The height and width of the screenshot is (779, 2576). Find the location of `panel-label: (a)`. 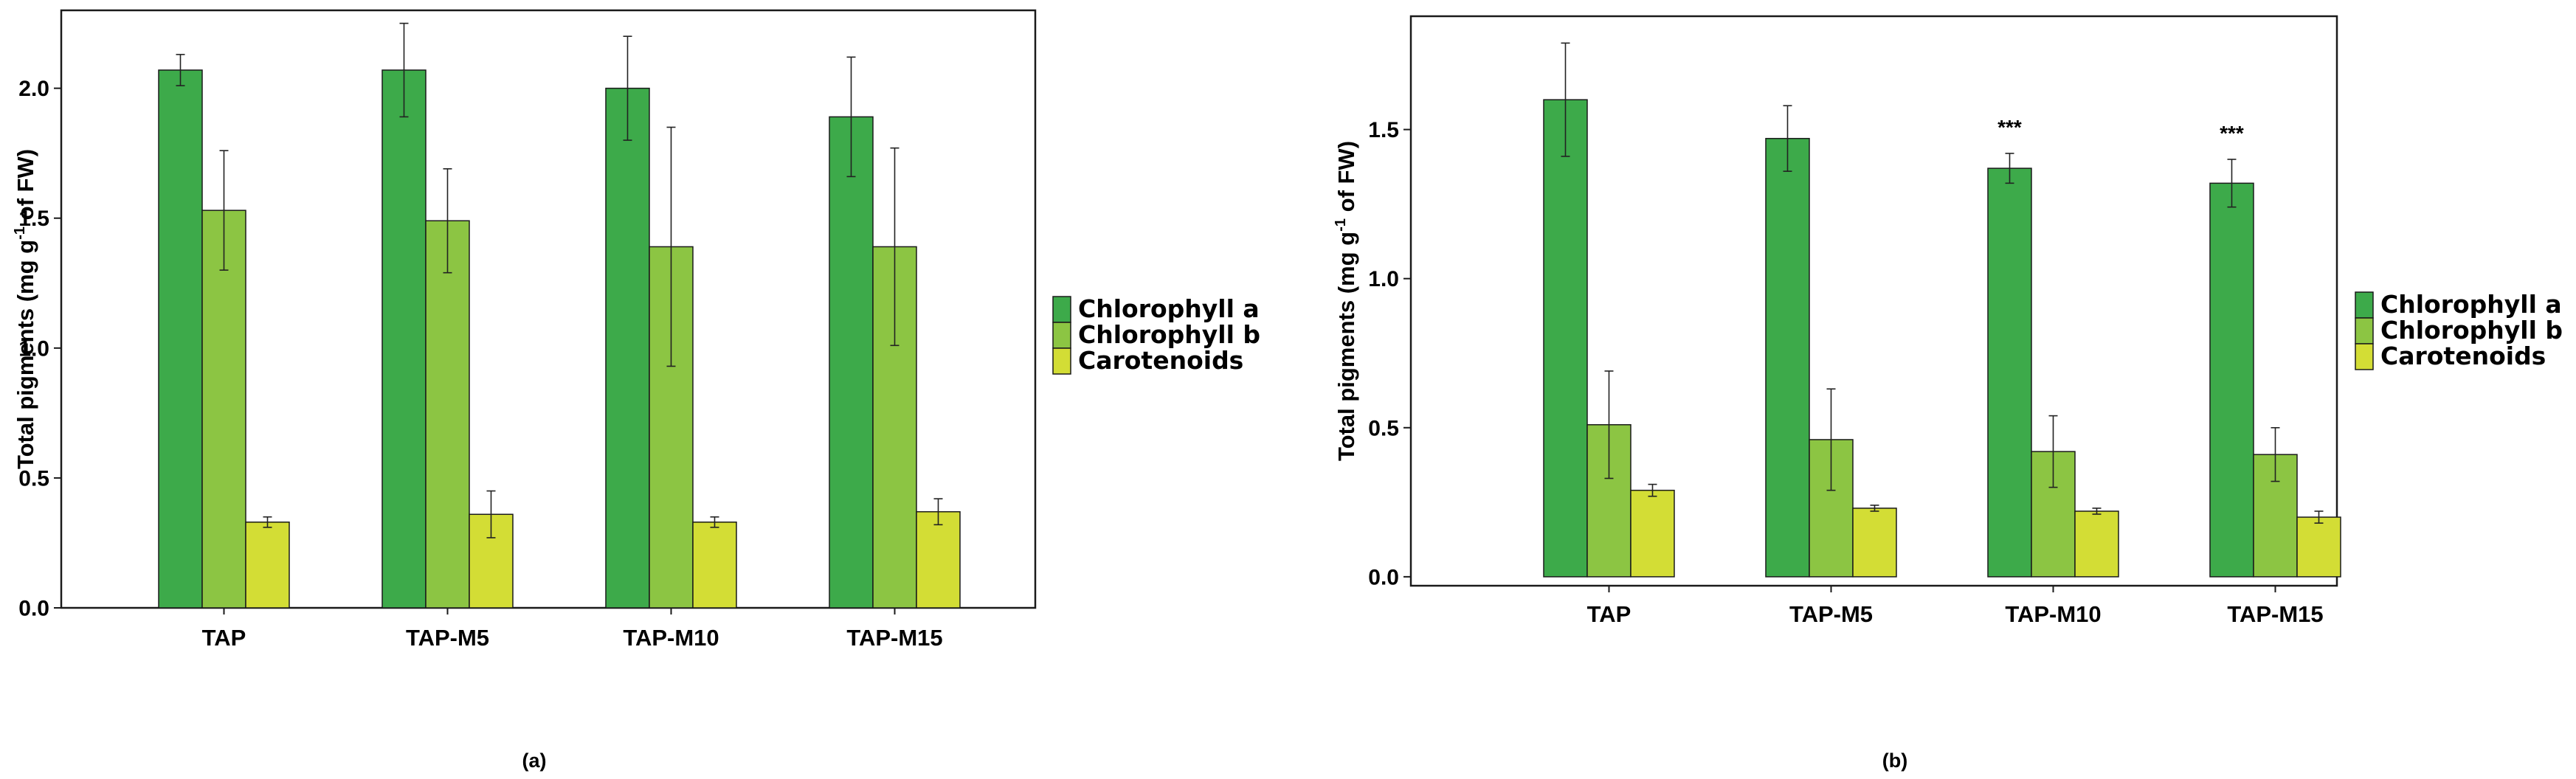

panel-label: (a) is located at coordinates (534, 760).